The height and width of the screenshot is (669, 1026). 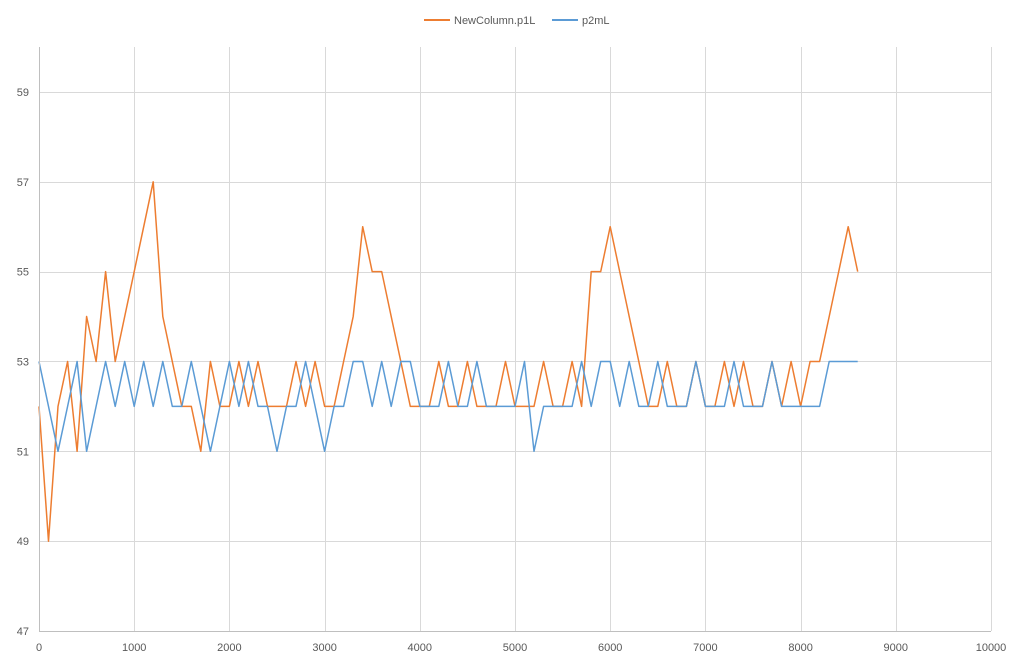 What do you see at coordinates (420, 648) in the screenshot?
I see `x-tick-label: 4000` at bounding box center [420, 648].